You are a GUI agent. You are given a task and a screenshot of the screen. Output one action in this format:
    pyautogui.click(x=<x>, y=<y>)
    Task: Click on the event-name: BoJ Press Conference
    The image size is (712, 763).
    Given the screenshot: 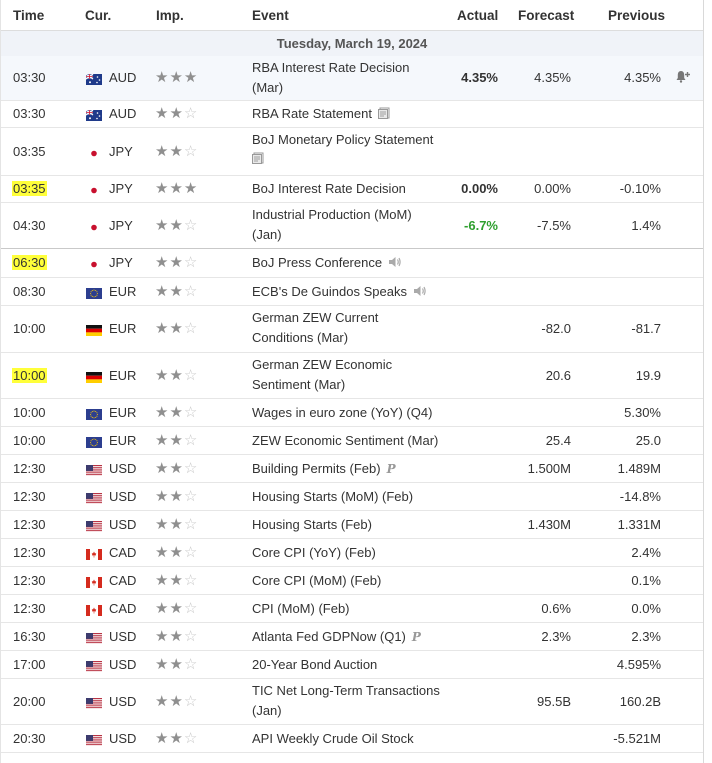 What is the action you would take?
    pyautogui.click(x=352, y=263)
    